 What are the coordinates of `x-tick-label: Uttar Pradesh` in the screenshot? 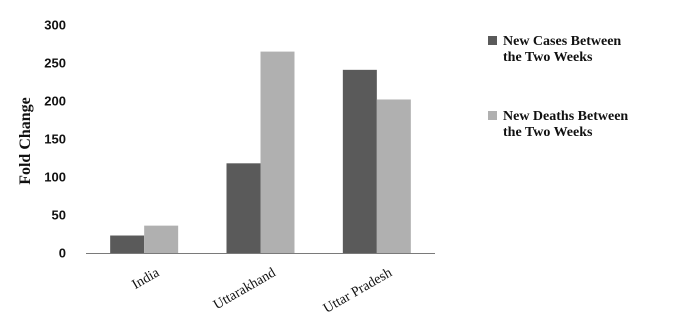 It's located at (358, 290).